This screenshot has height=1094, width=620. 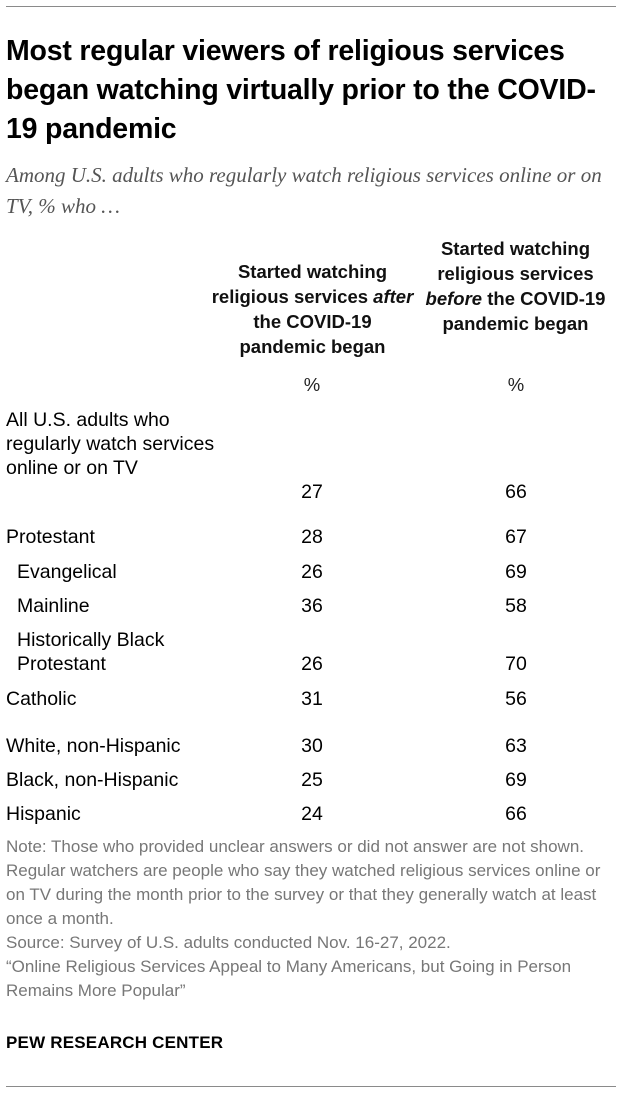 I want to click on row-label-white-non-hispanic: White, non-Hispanic, so click(x=93, y=746).